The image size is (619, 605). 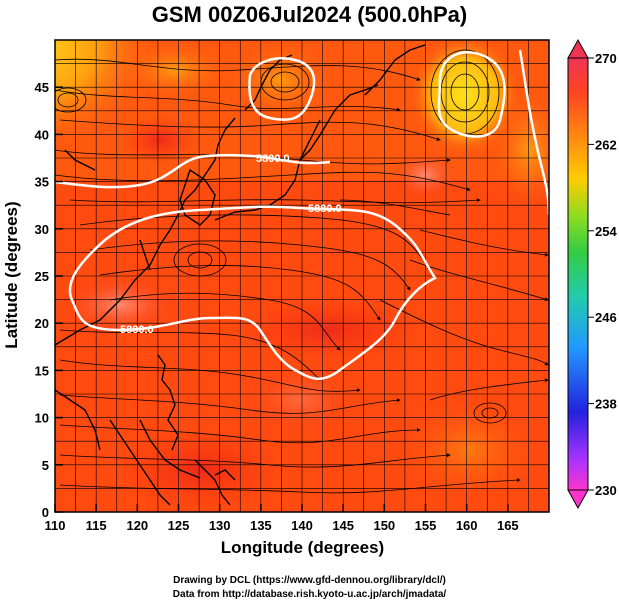 What do you see at coordinates (45, 512) in the screenshot?
I see `y-tick-label: 0` at bounding box center [45, 512].